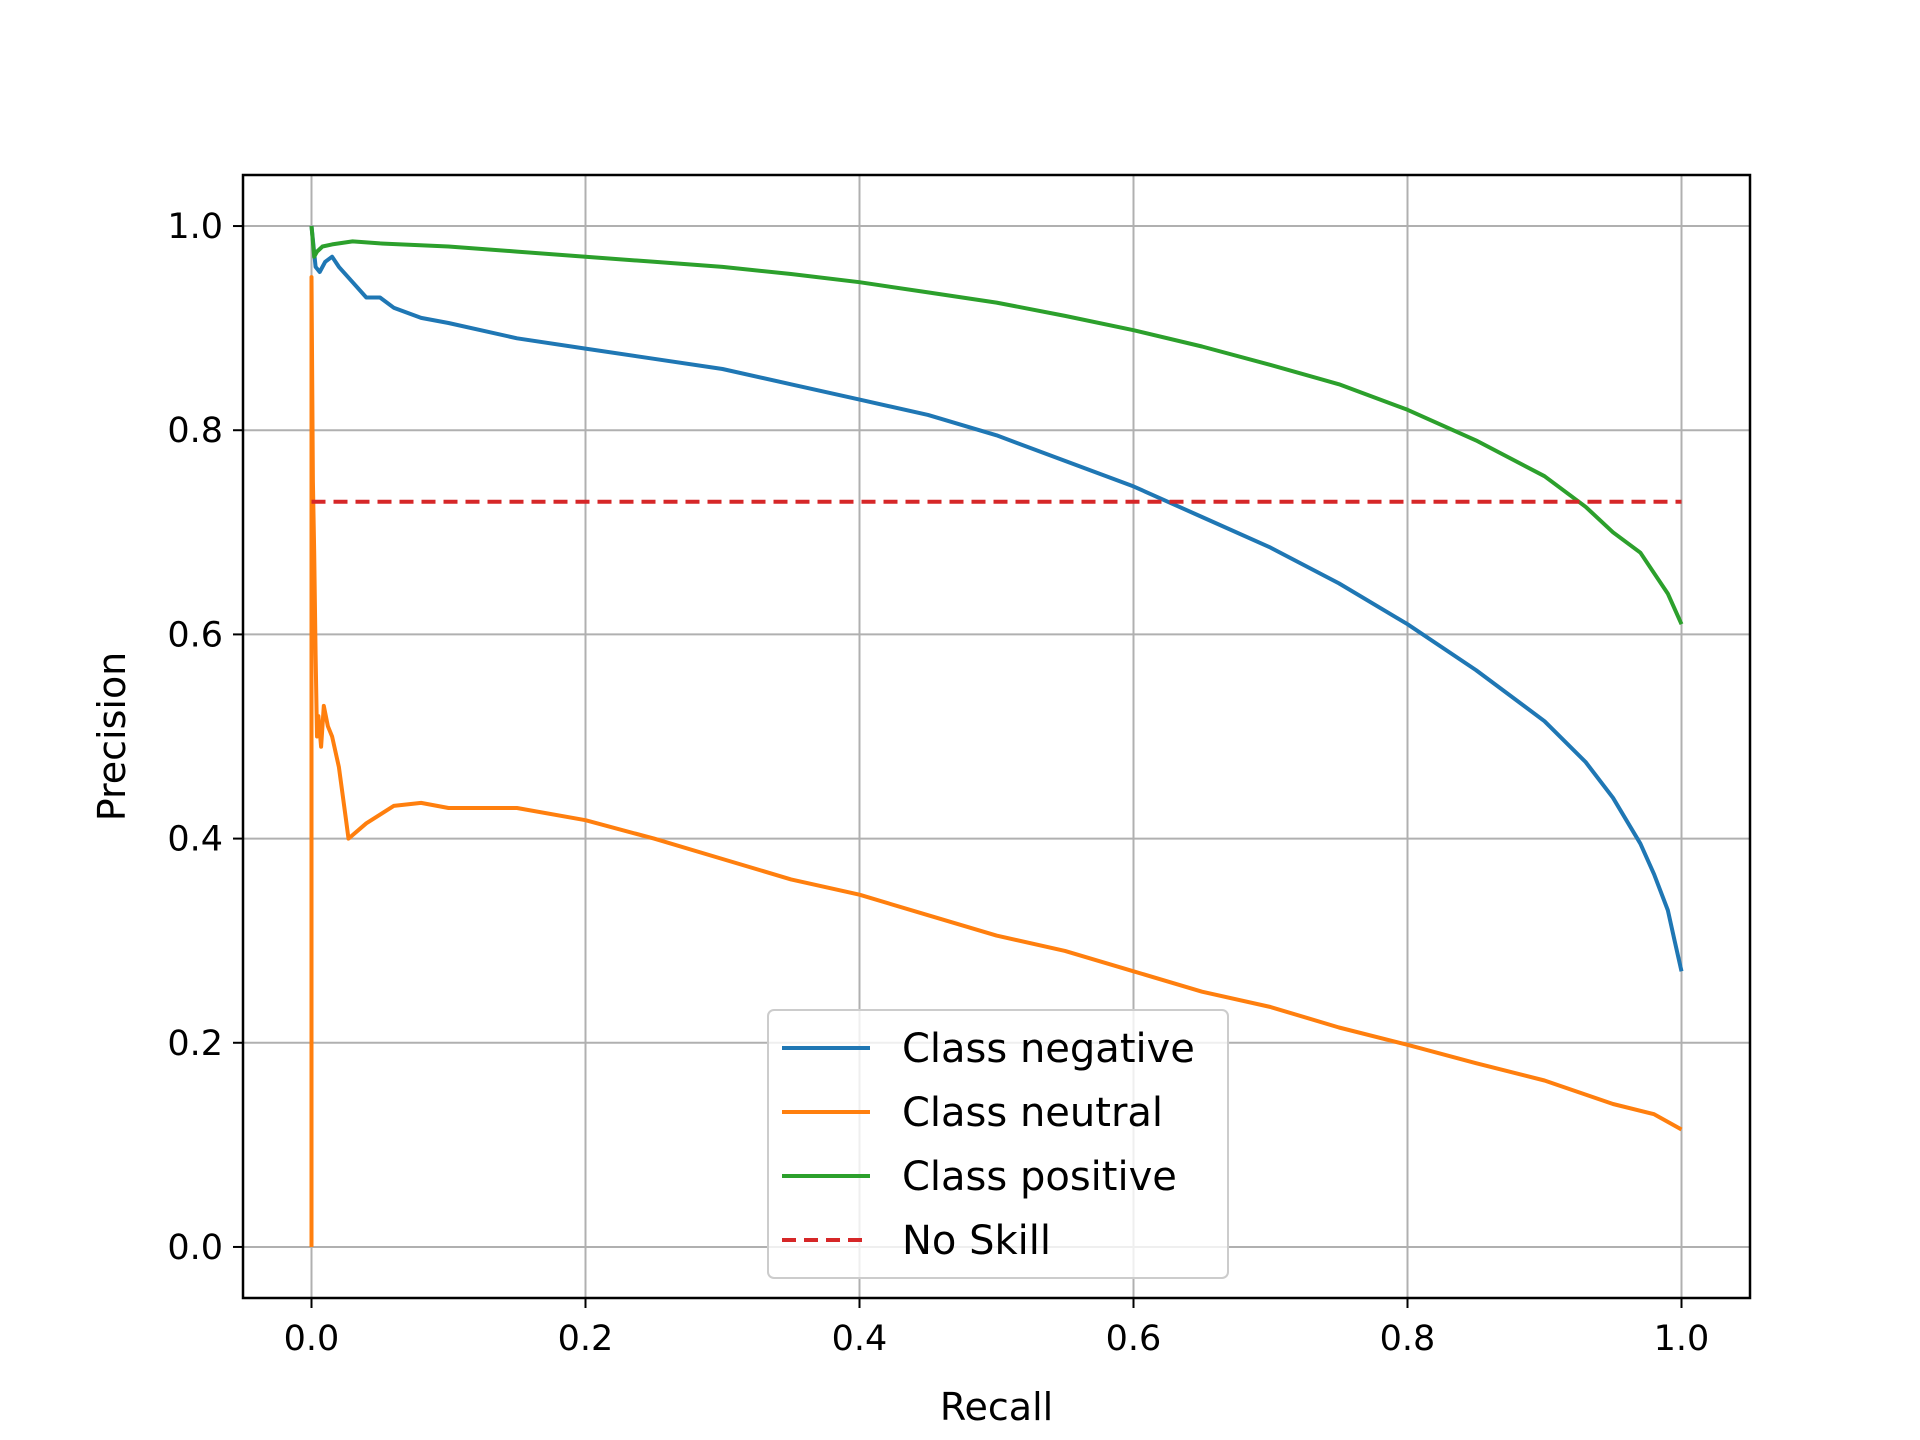 Image resolution: width=1920 pixels, height=1440 pixels. What do you see at coordinates (1032, 1113) in the screenshot?
I see `legend-label: Class neutral` at bounding box center [1032, 1113].